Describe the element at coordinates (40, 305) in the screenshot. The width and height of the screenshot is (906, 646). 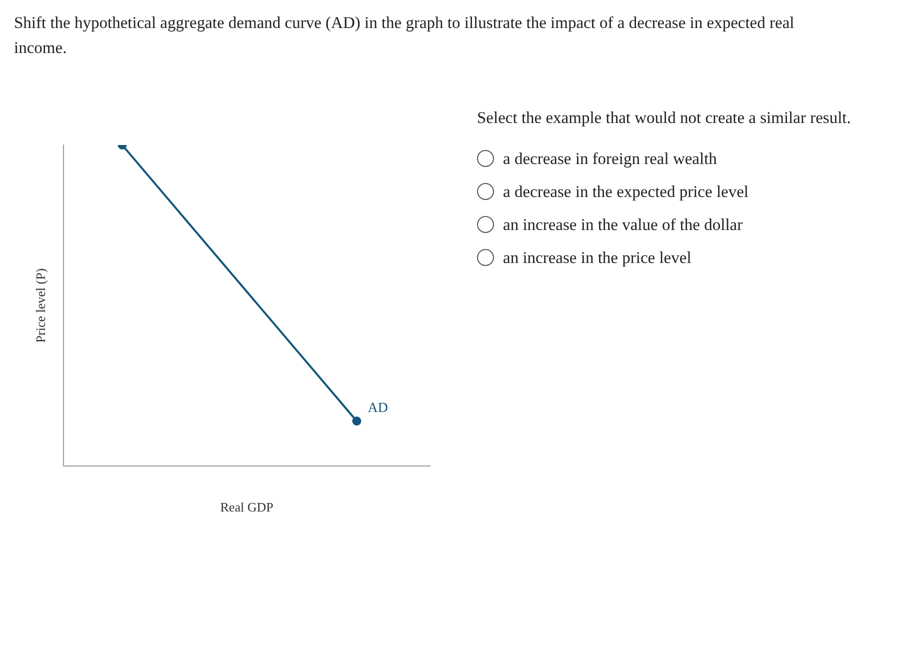
I see `y-axis-title: Price level (P)` at that location.